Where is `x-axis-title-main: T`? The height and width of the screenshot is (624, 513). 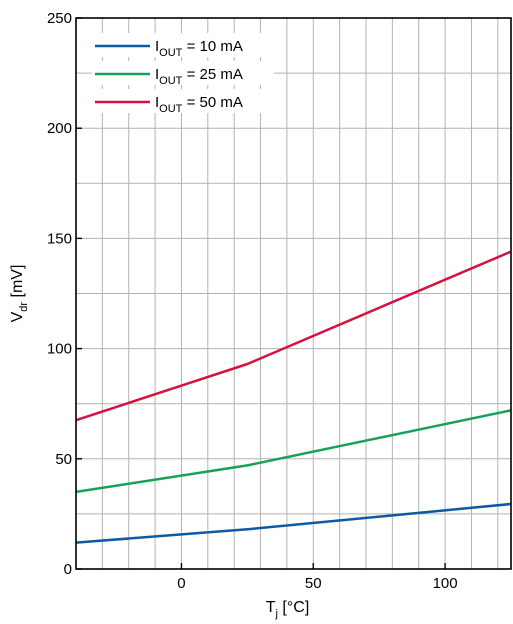
x-axis-title-main: T is located at coordinates (271, 607).